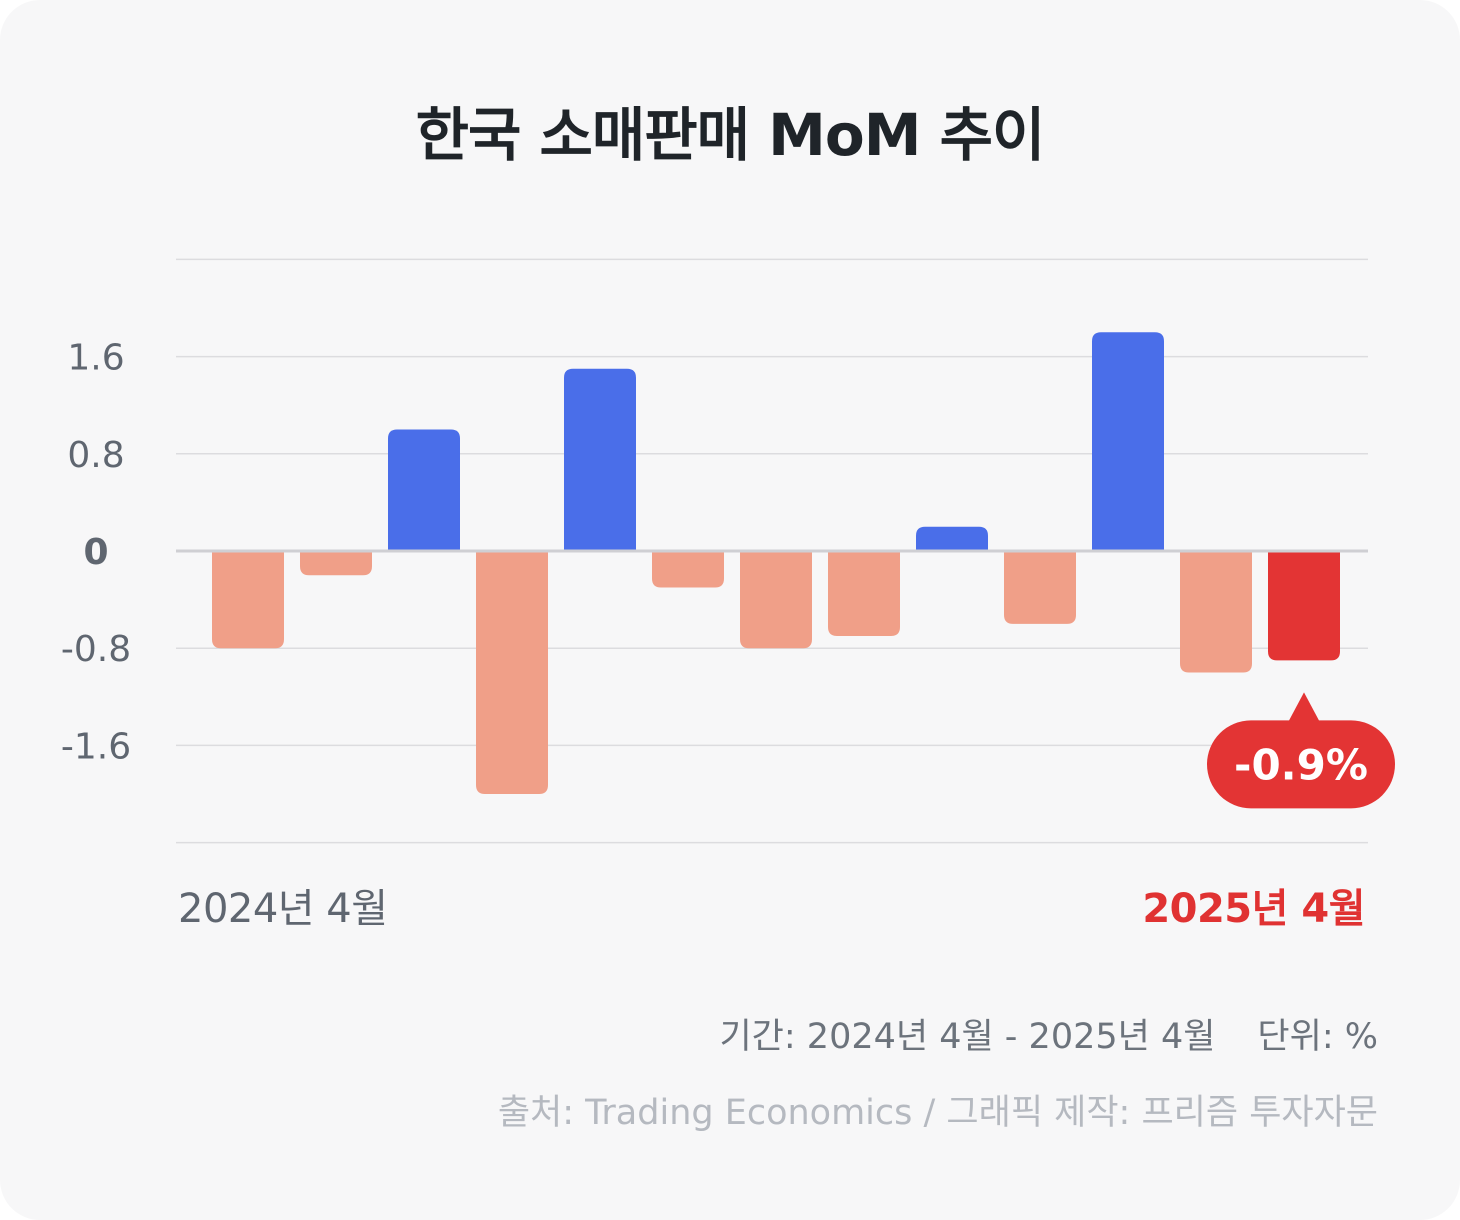  I want to click on x-axis-end-label: 2025년 4월, so click(1253, 909).